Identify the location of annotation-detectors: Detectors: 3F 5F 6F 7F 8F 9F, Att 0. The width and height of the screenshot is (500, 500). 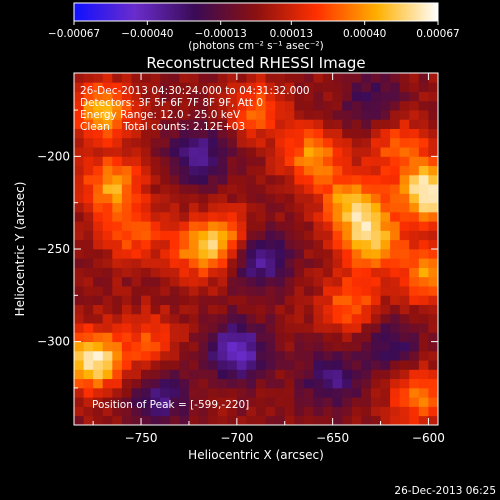
(171, 103).